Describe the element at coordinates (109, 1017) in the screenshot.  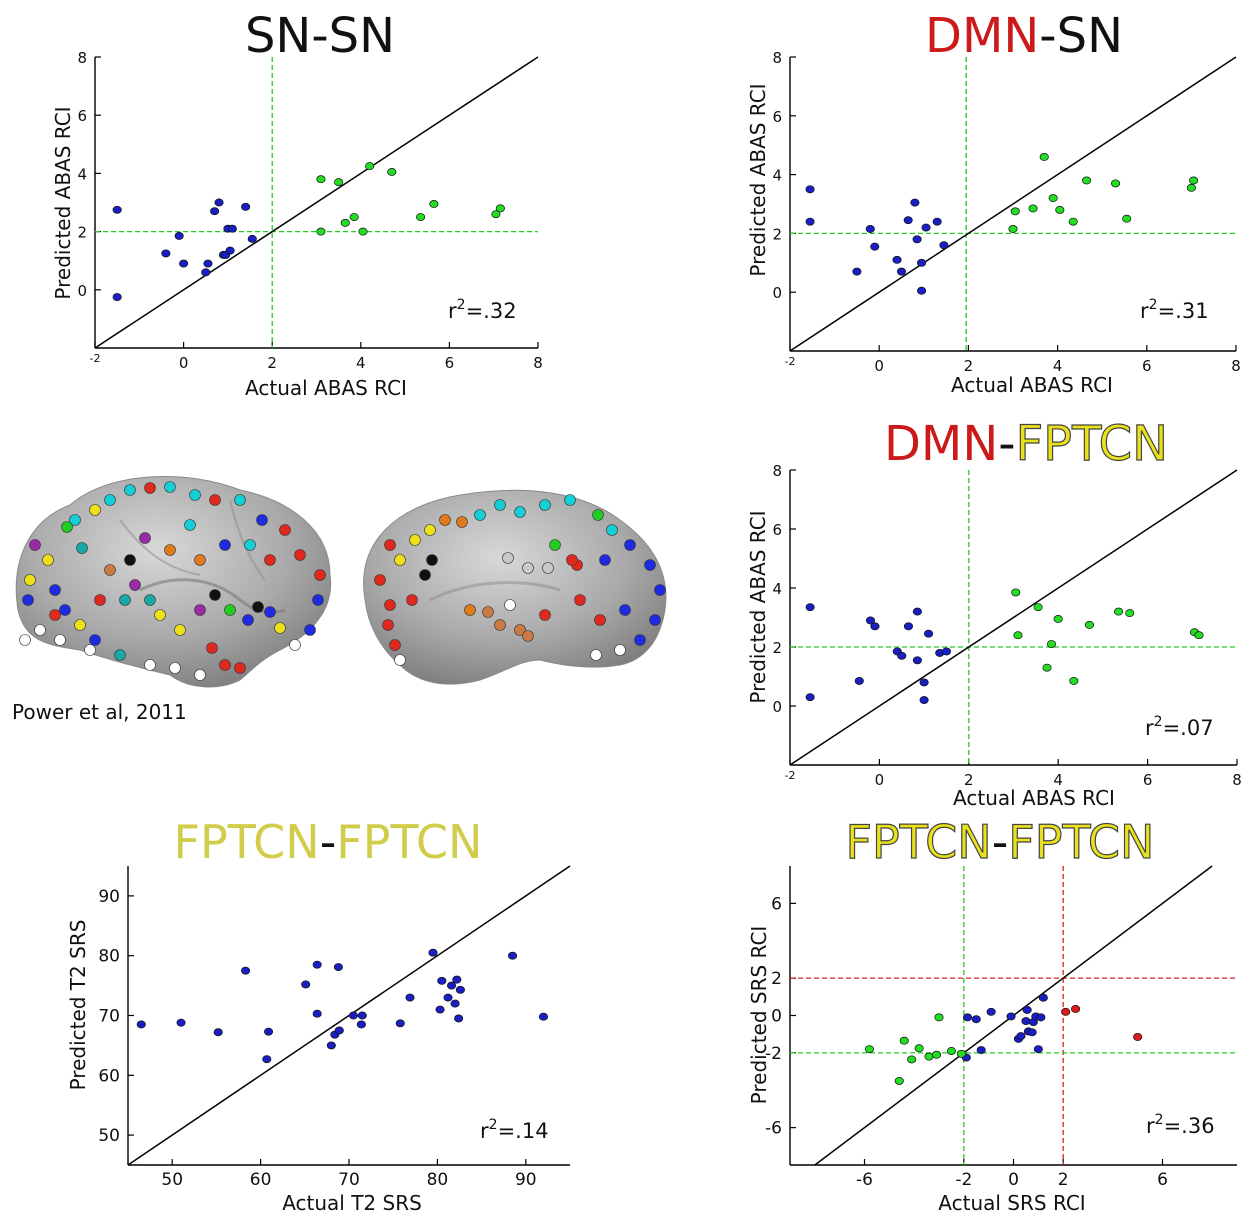
I see `y-tick-label: 70` at that location.